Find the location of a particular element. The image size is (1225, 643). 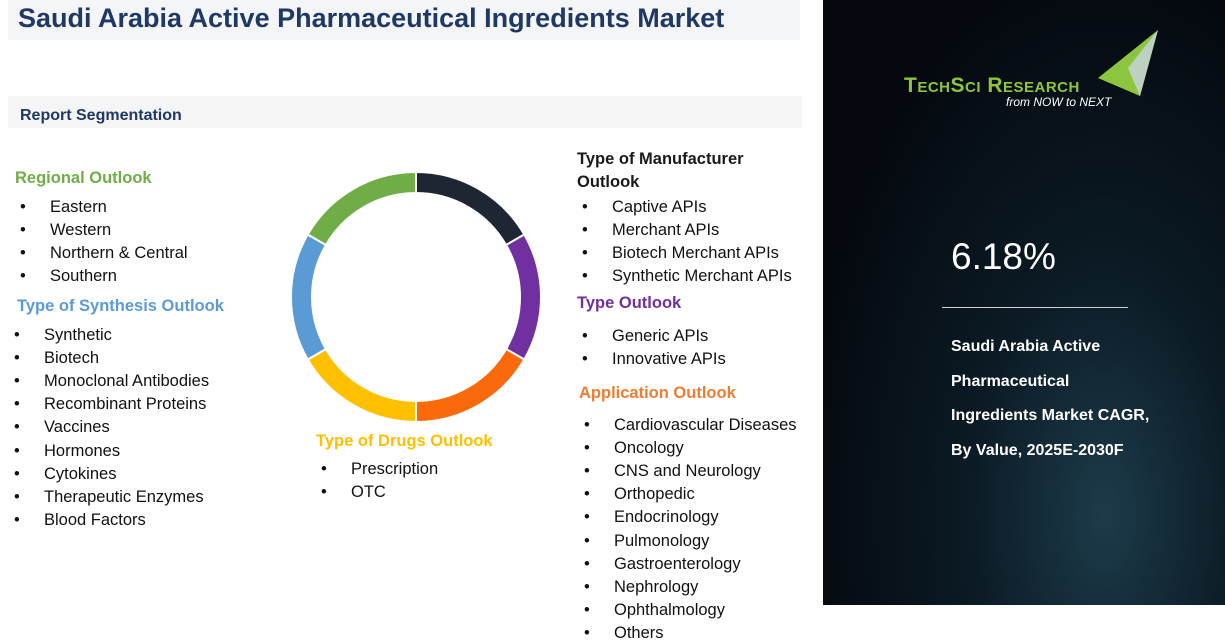

title-bar is located at coordinates (404, 20).